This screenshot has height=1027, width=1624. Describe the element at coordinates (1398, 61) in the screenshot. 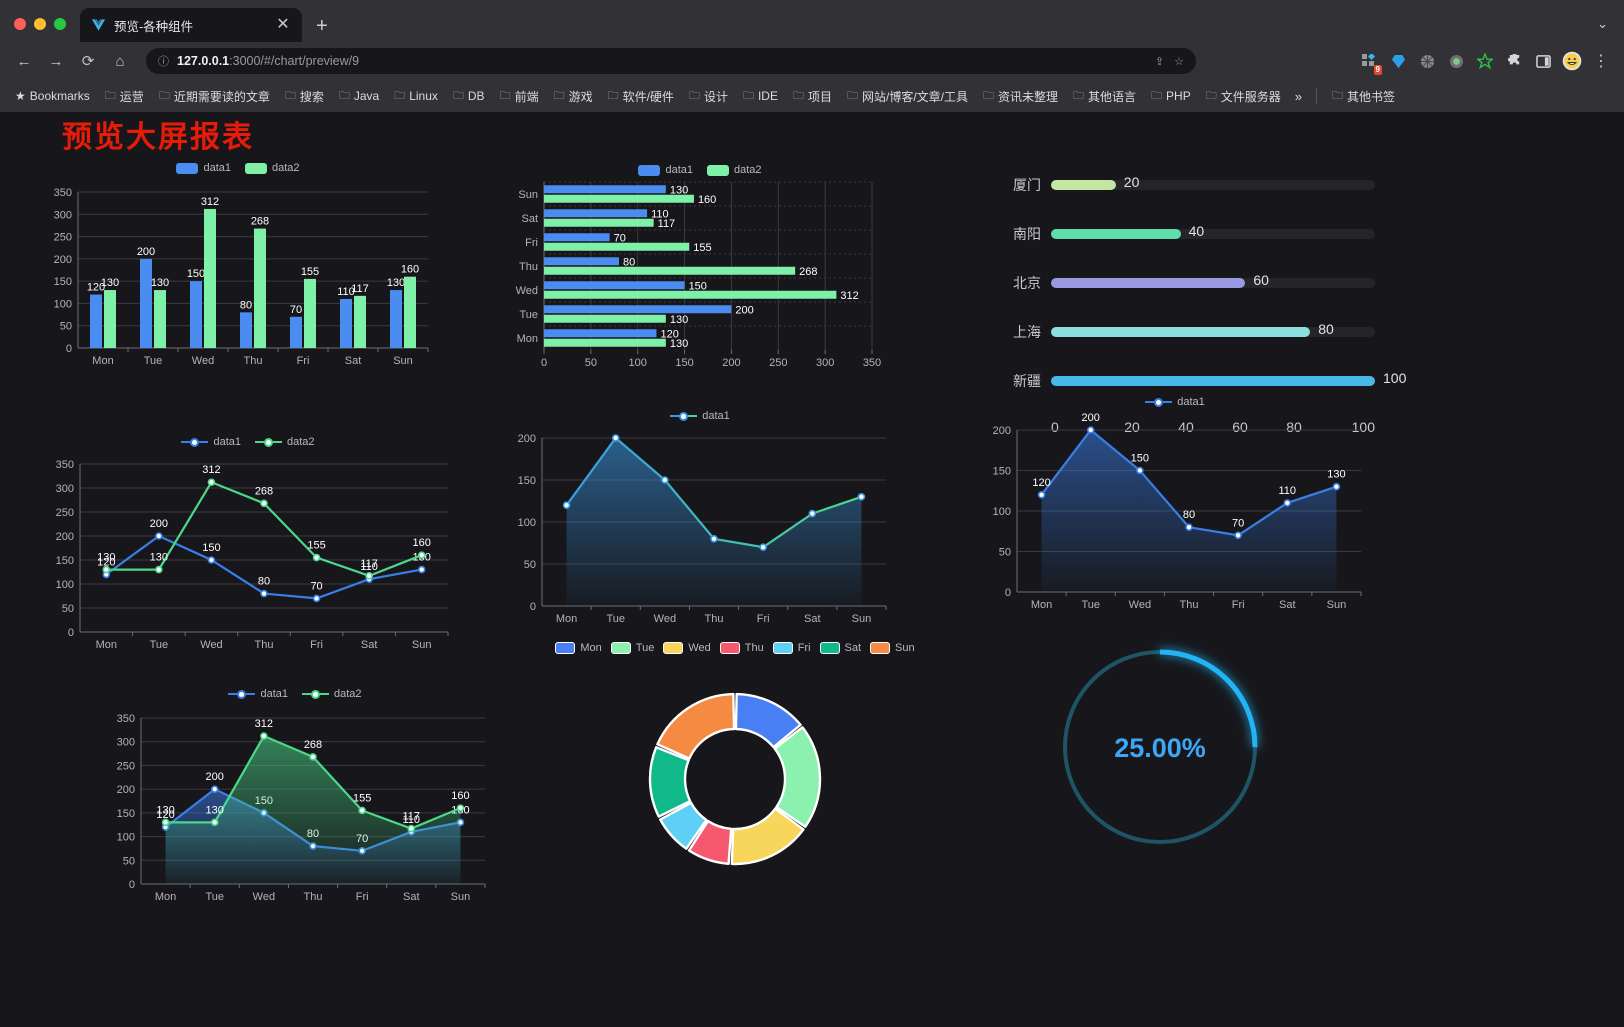

I see `diamond-icon` at that location.